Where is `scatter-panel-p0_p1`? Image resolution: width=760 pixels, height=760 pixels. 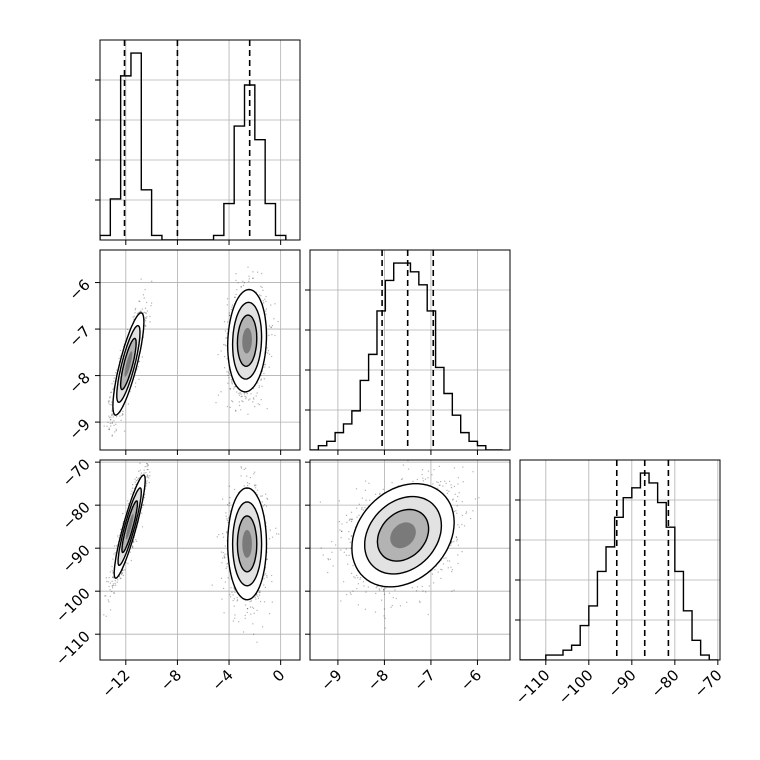 scatter-panel-p0_p1 is located at coordinates (200, 350).